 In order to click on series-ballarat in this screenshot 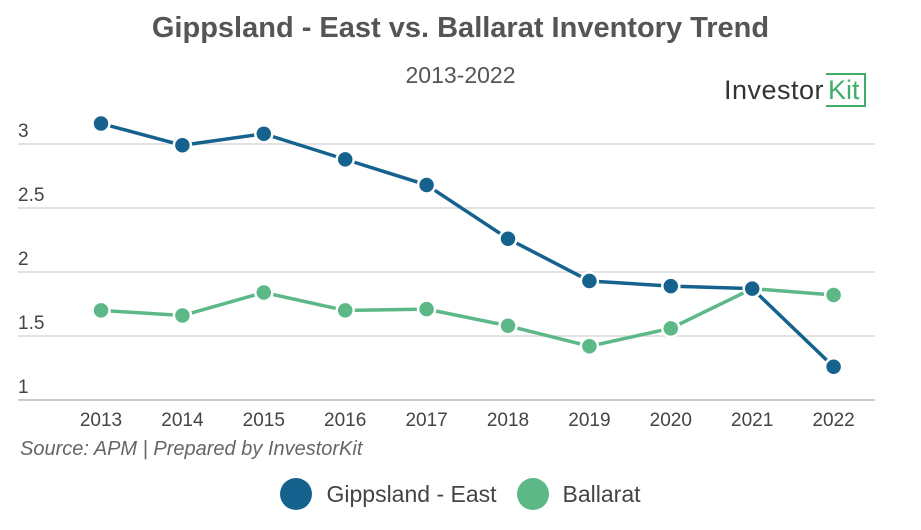, I will do `click(467, 317)`.